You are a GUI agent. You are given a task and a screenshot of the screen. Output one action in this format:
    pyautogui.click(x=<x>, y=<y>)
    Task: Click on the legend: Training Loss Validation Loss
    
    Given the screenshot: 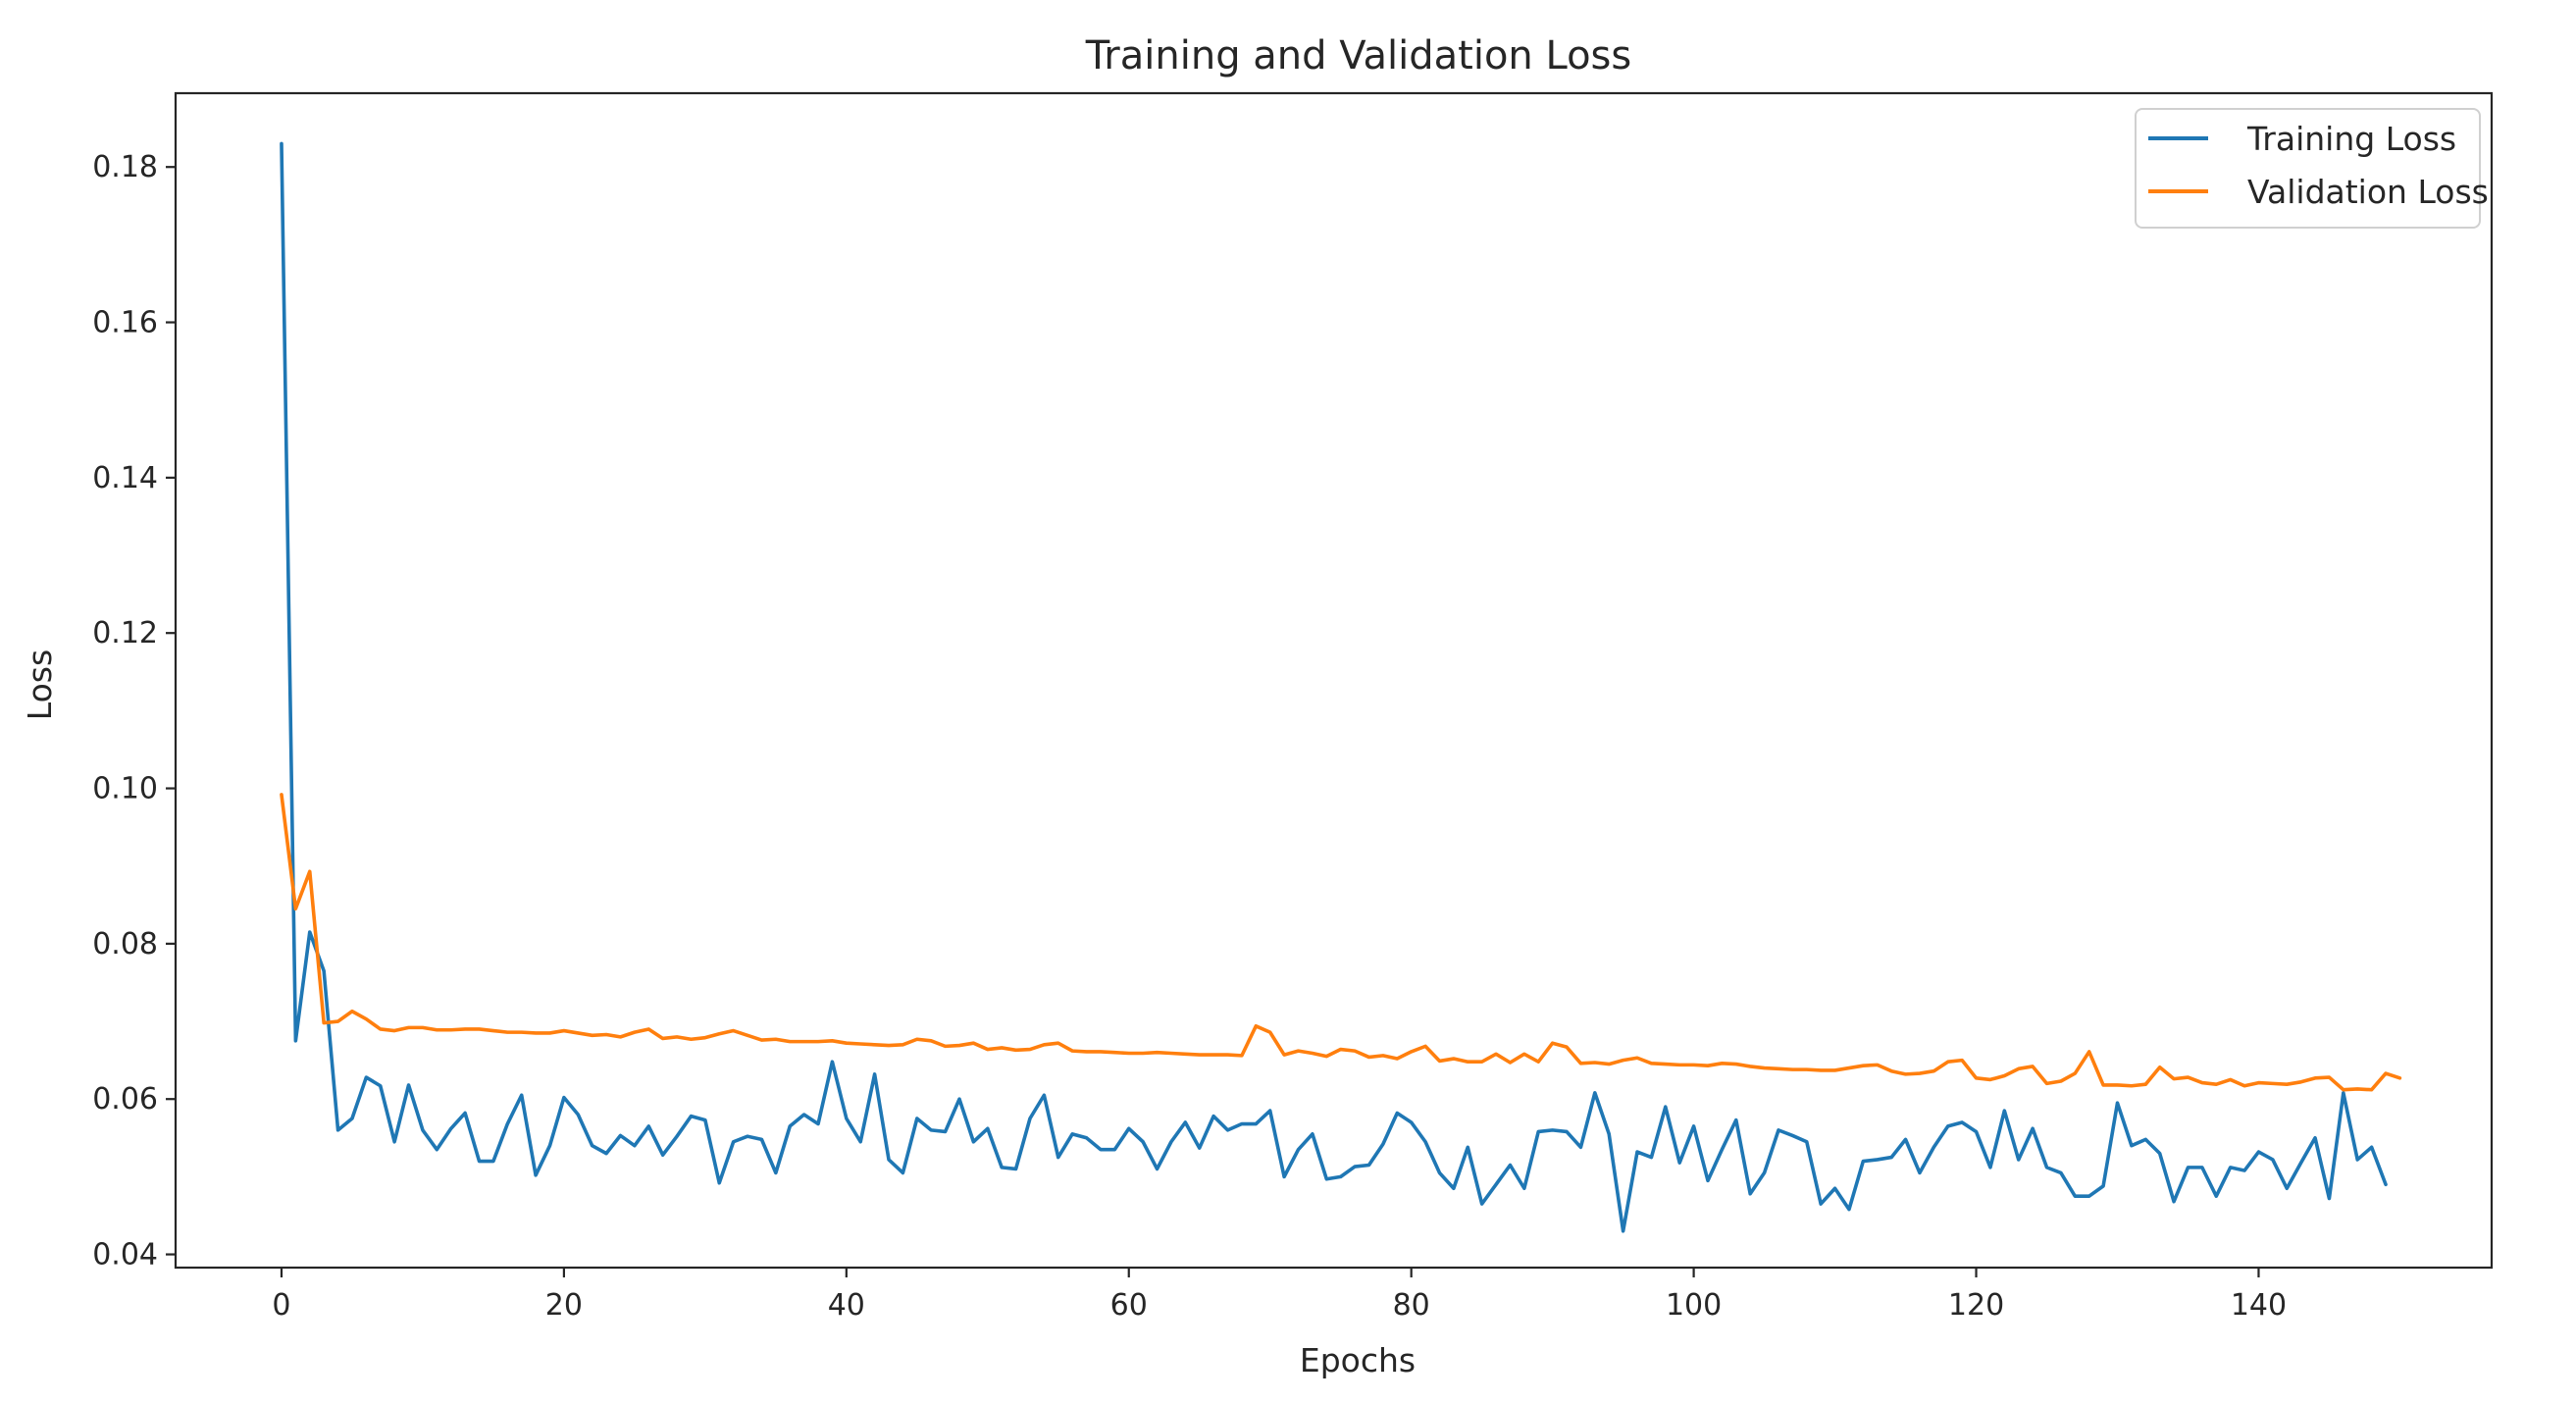 What is the action you would take?
    pyautogui.click(x=2312, y=168)
    